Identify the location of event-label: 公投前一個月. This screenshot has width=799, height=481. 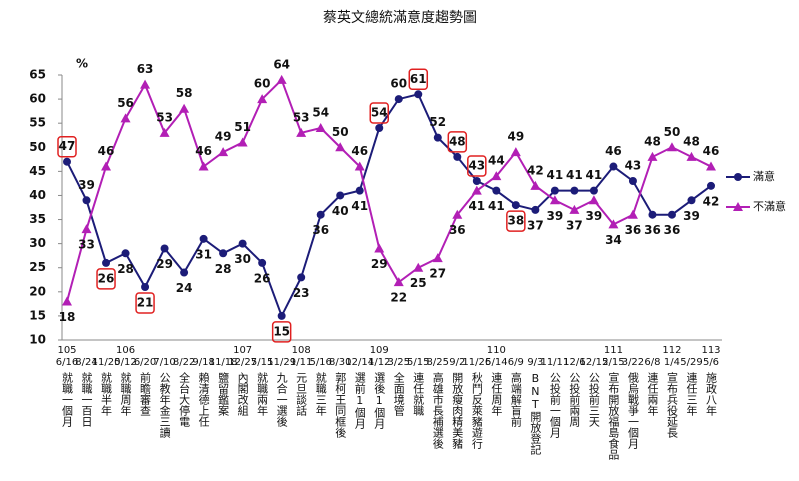
(554, 405).